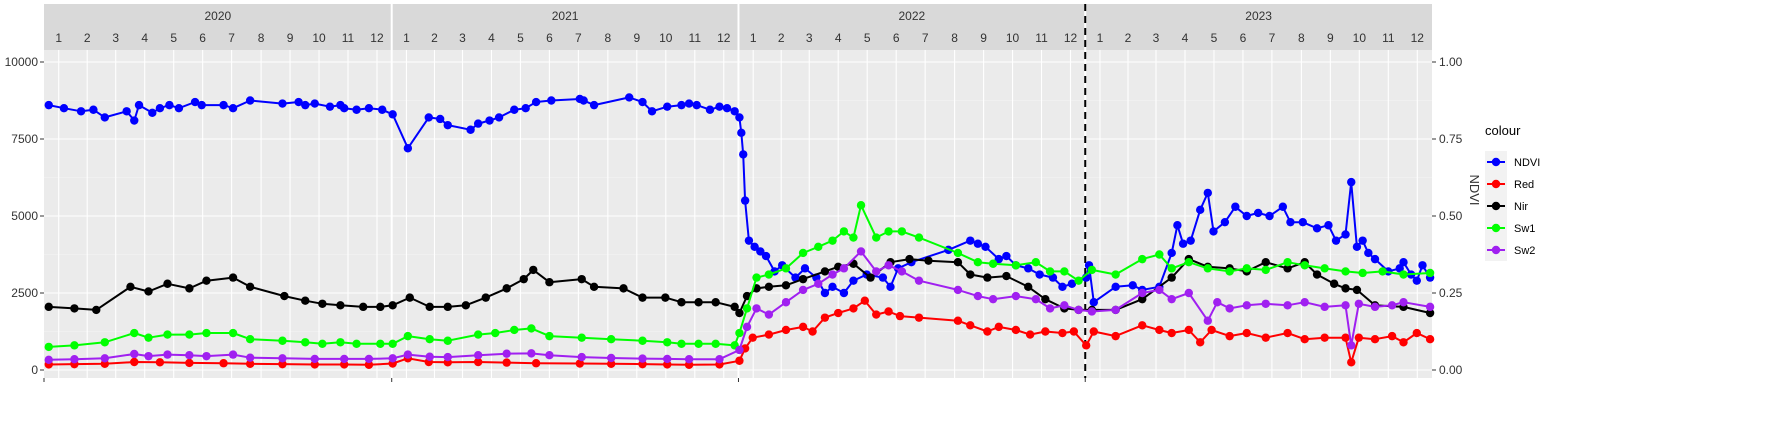  Describe the element at coordinates (24, 216) in the screenshot. I see `y-left-tick-label: 5000` at that location.